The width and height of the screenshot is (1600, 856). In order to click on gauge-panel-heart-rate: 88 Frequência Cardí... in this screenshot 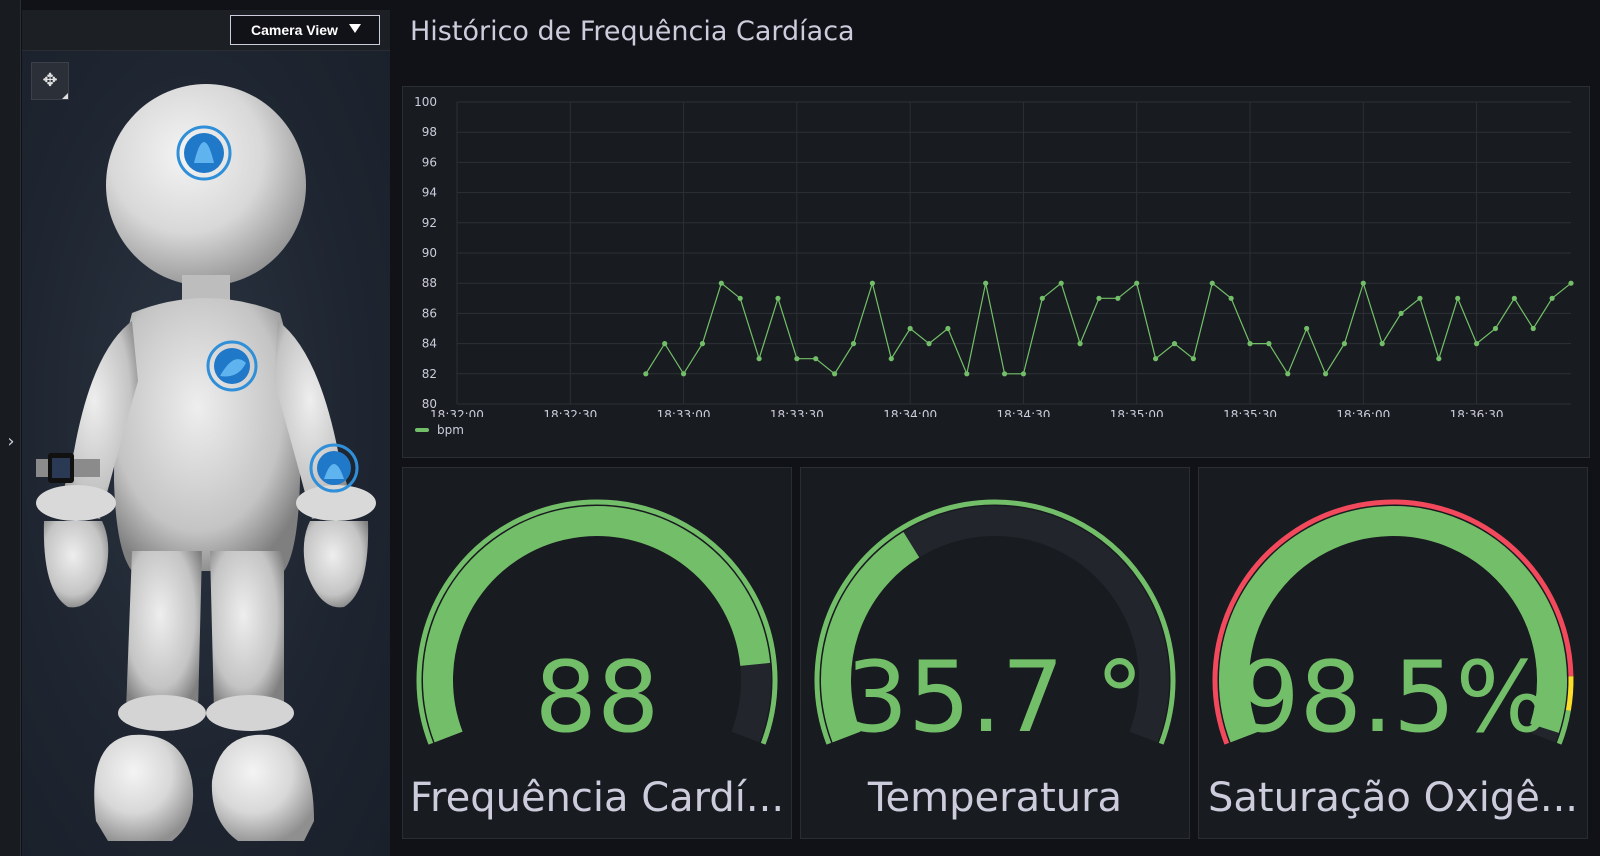, I will do `click(597, 653)`.